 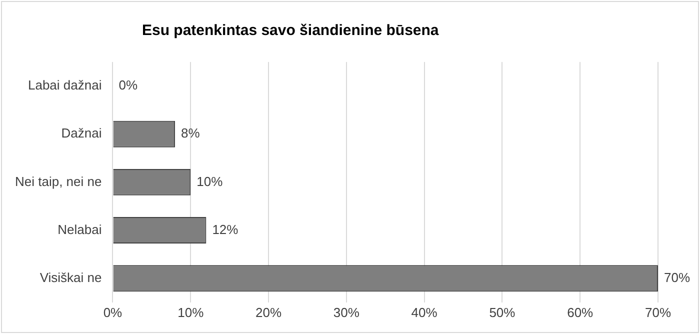 I want to click on data-label: 8%, so click(x=190, y=133).